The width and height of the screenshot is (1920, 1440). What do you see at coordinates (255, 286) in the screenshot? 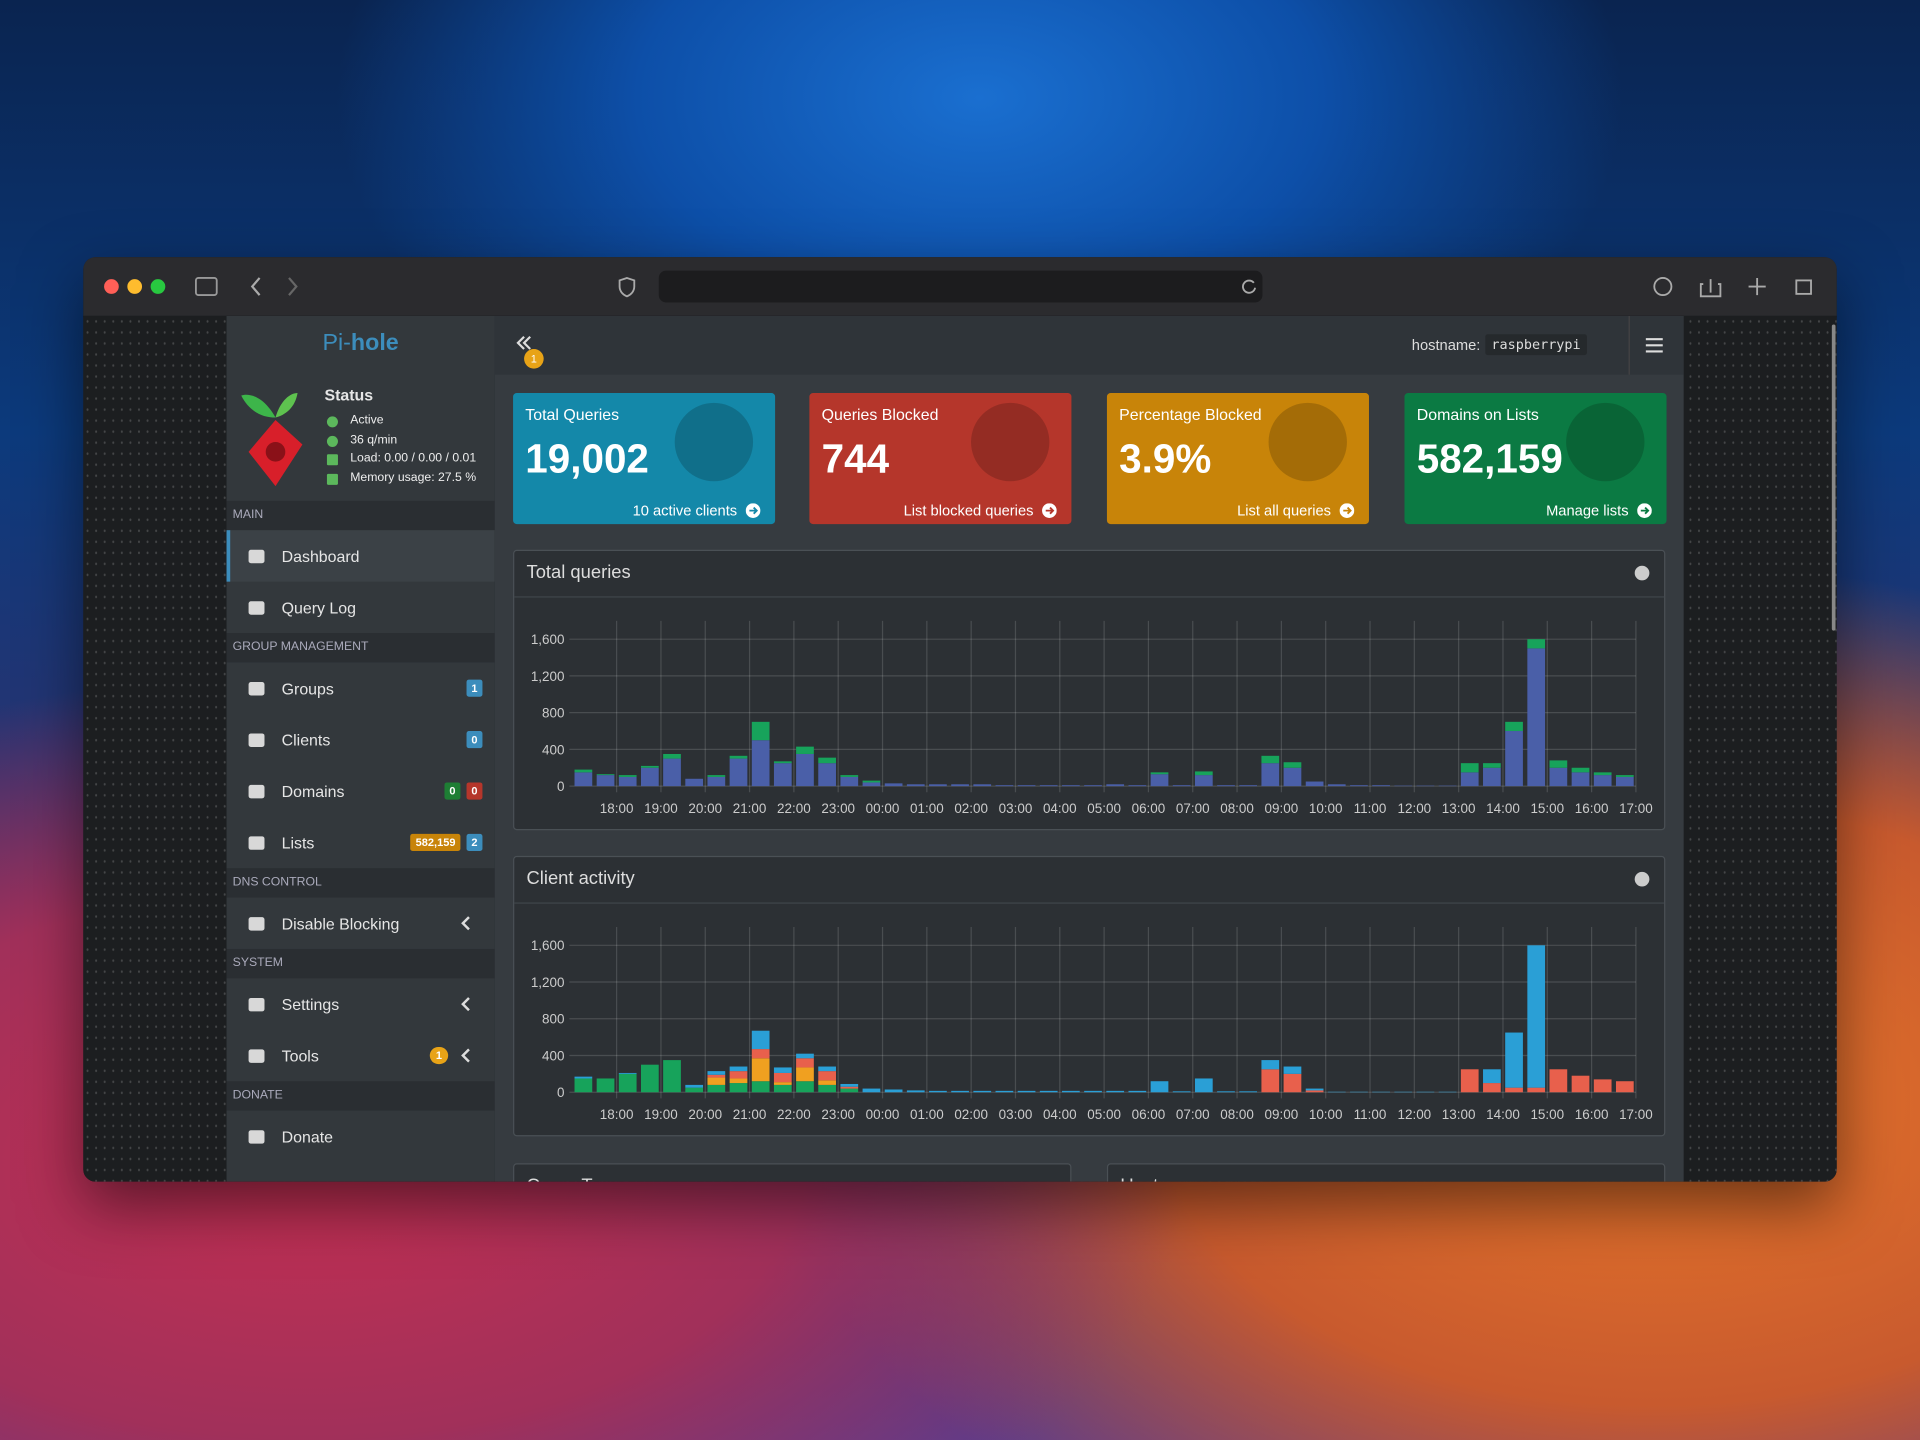
I see `back-button` at bounding box center [255, 286].